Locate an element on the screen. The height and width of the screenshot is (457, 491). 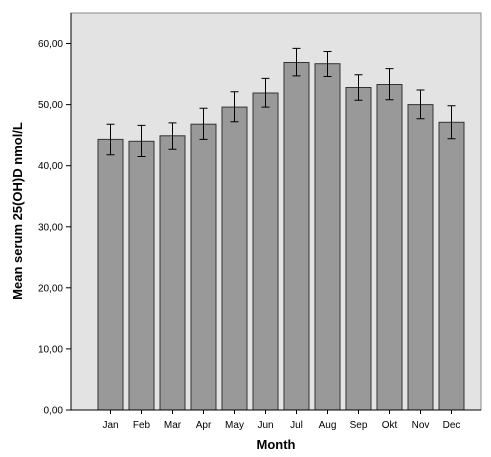
x-tick-label: Mar is located at coordinates (173, 425).